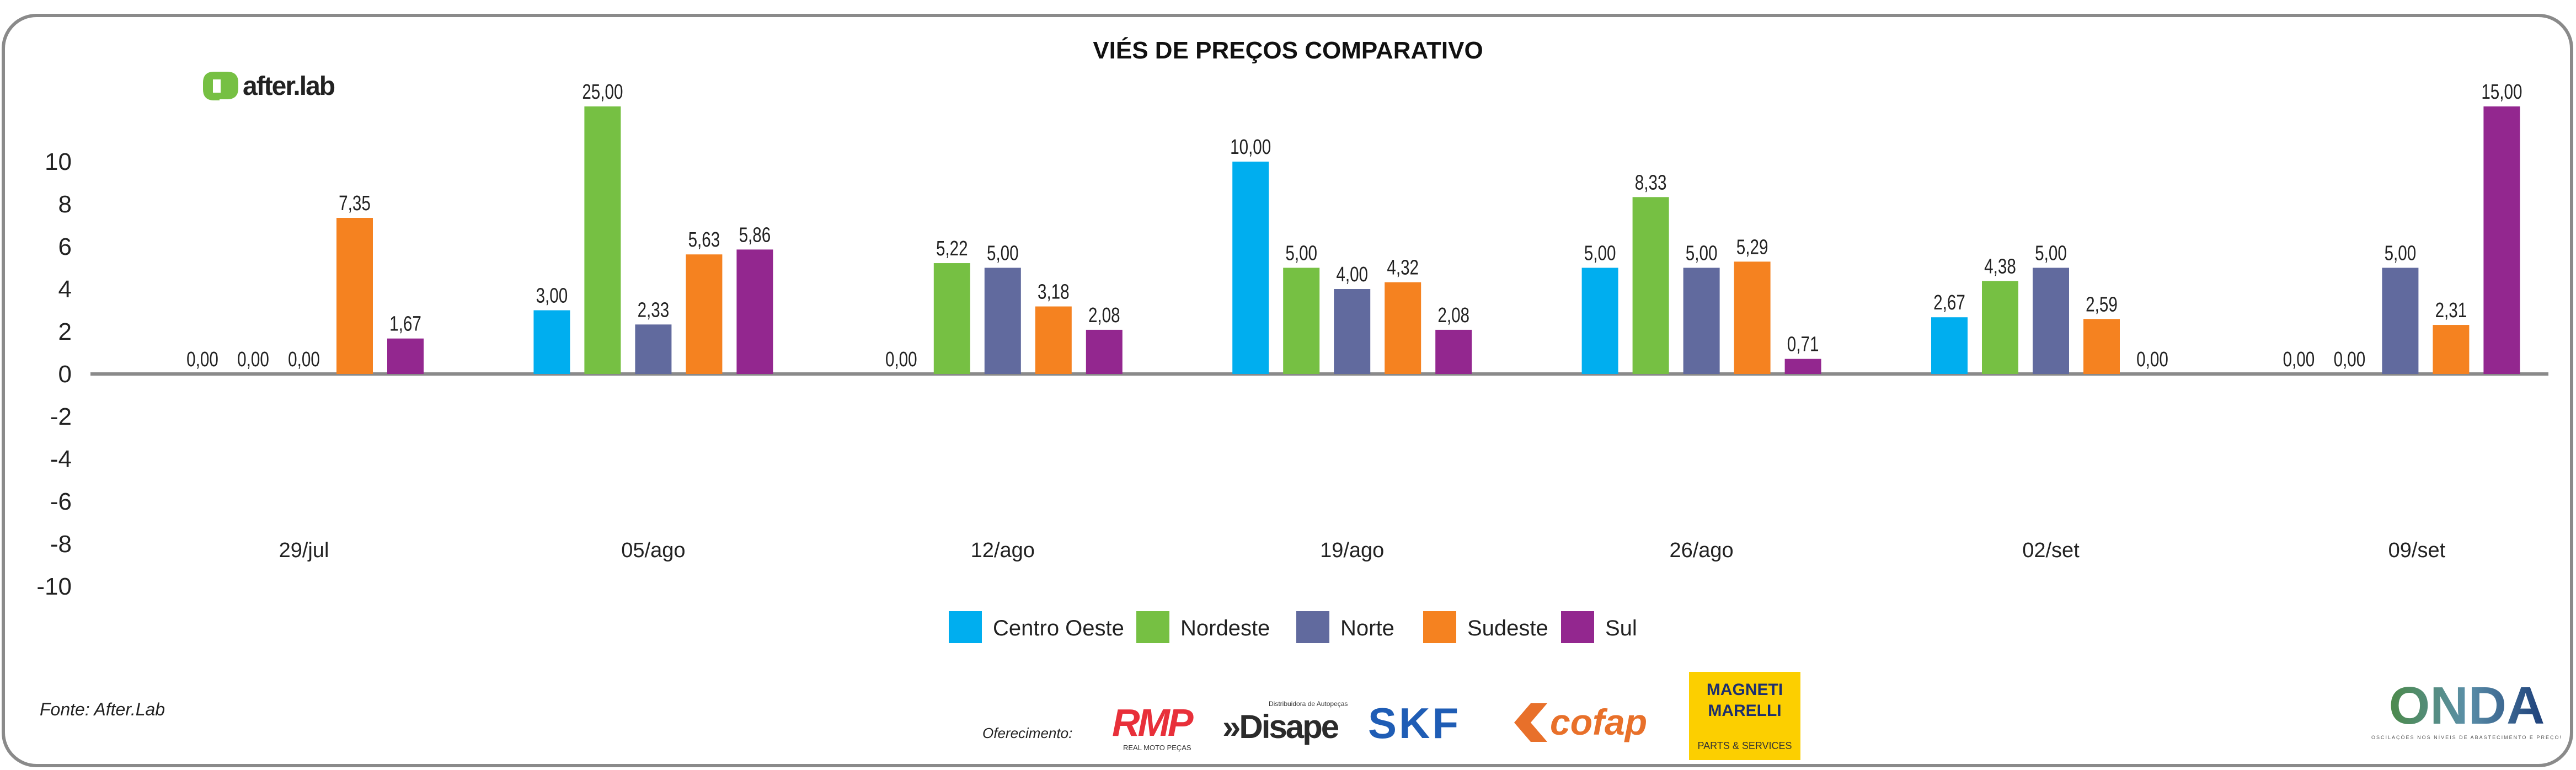 This screenshot has height=770, width=2576. What do you see at coordinates (355, 203) in the screenshot?
I see `data-label: 7,35` at bounding box center [355, 203].